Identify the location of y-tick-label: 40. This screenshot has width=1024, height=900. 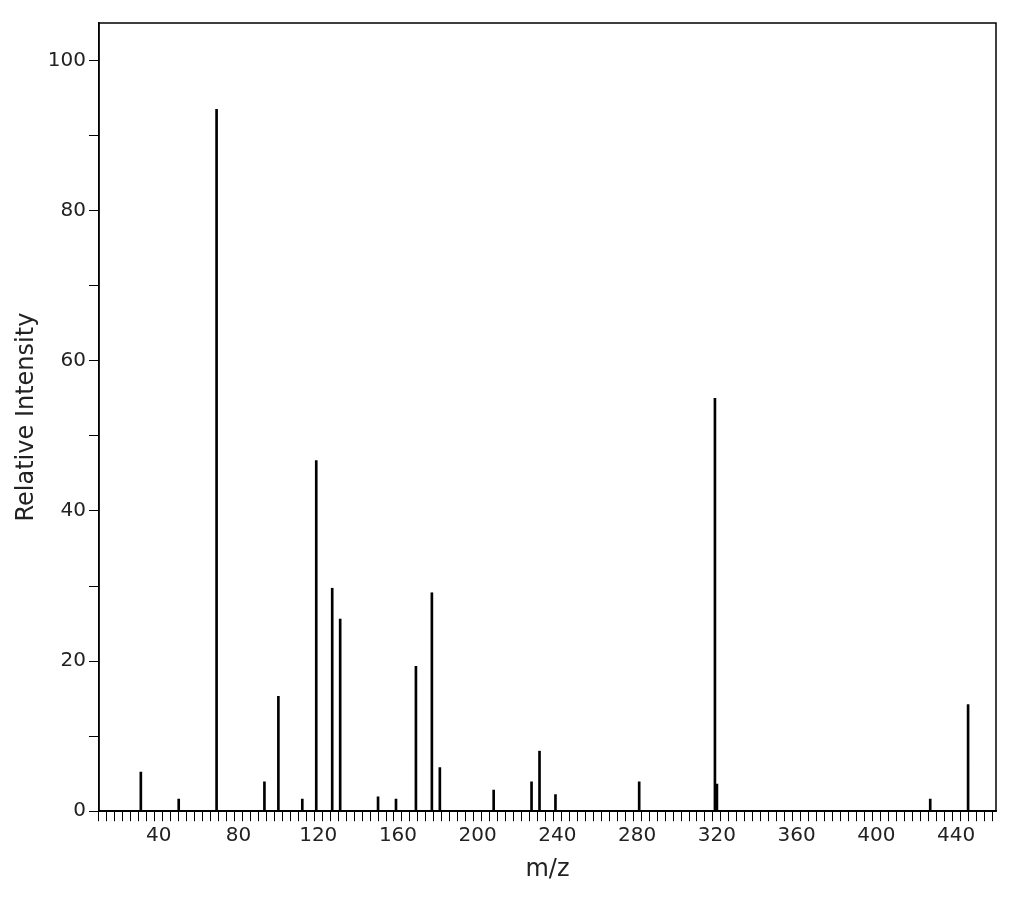
(73, 509).